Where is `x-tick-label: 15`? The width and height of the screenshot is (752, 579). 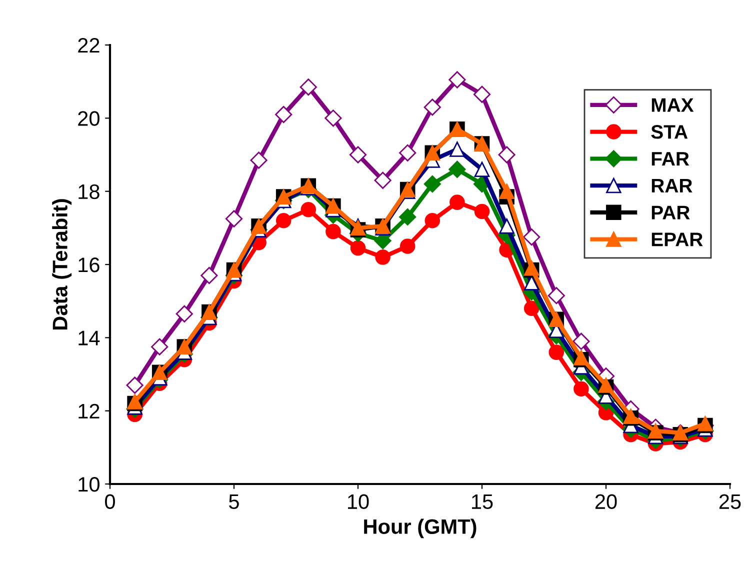 x-tick-label: 15 is located at coordinates (482, 502).